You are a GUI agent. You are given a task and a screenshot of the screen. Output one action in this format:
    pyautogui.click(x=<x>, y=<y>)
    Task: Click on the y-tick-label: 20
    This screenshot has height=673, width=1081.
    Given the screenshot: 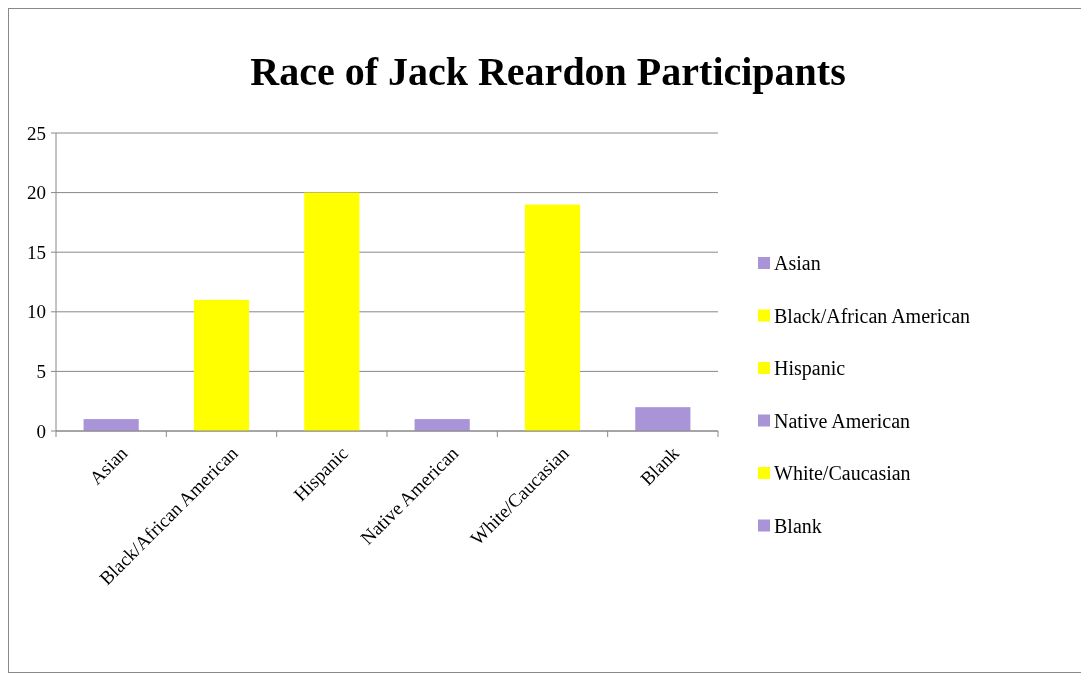 What is the action you would take?
    pyautogui.click(x=36, y=193)
    